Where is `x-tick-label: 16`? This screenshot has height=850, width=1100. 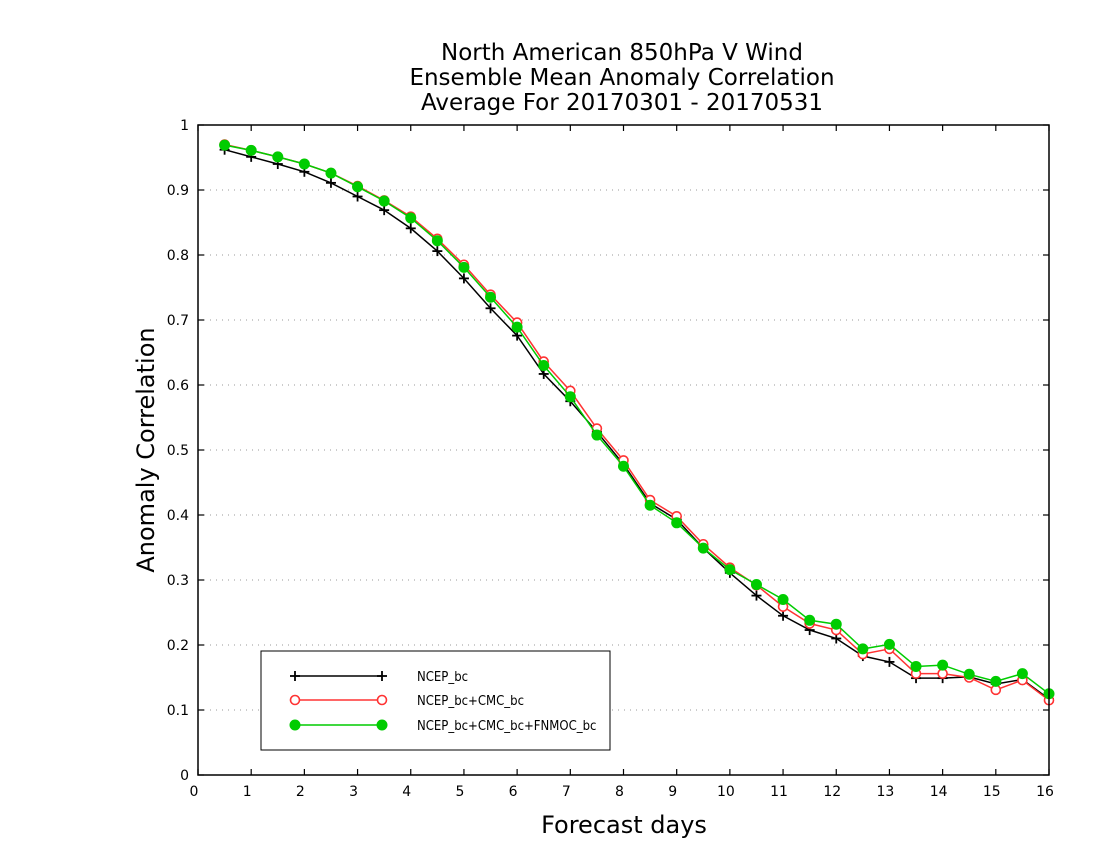
x-tick-label: 16 is located at coordinates (1045, 792).